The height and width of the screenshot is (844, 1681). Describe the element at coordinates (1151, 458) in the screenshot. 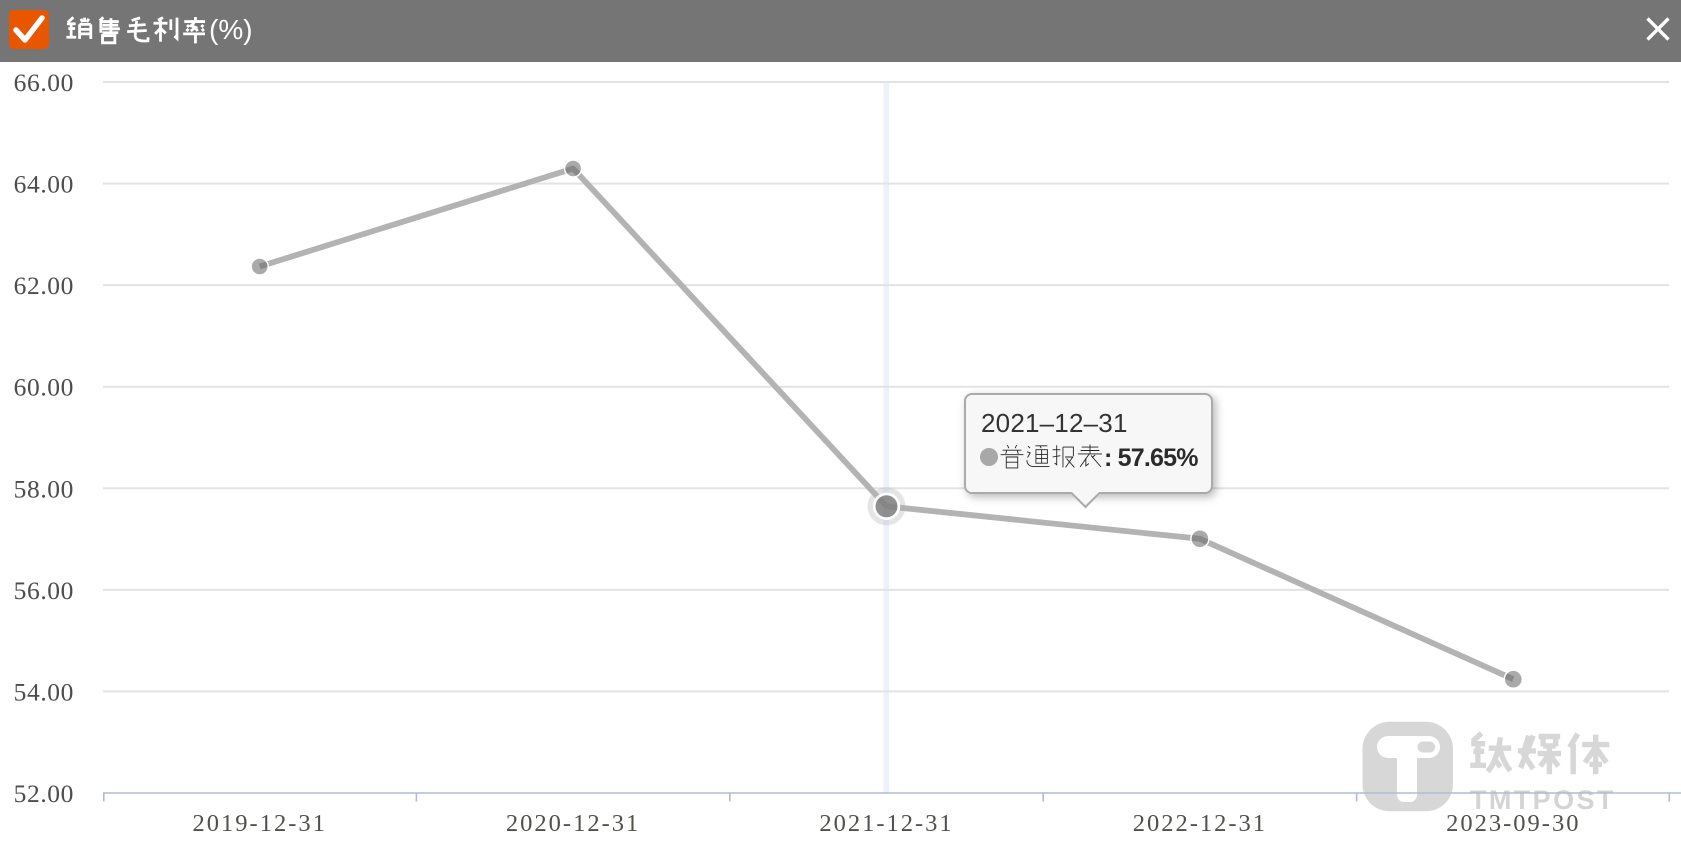

I see `svg-text:: 57.65%: : 57.65%` at that location.